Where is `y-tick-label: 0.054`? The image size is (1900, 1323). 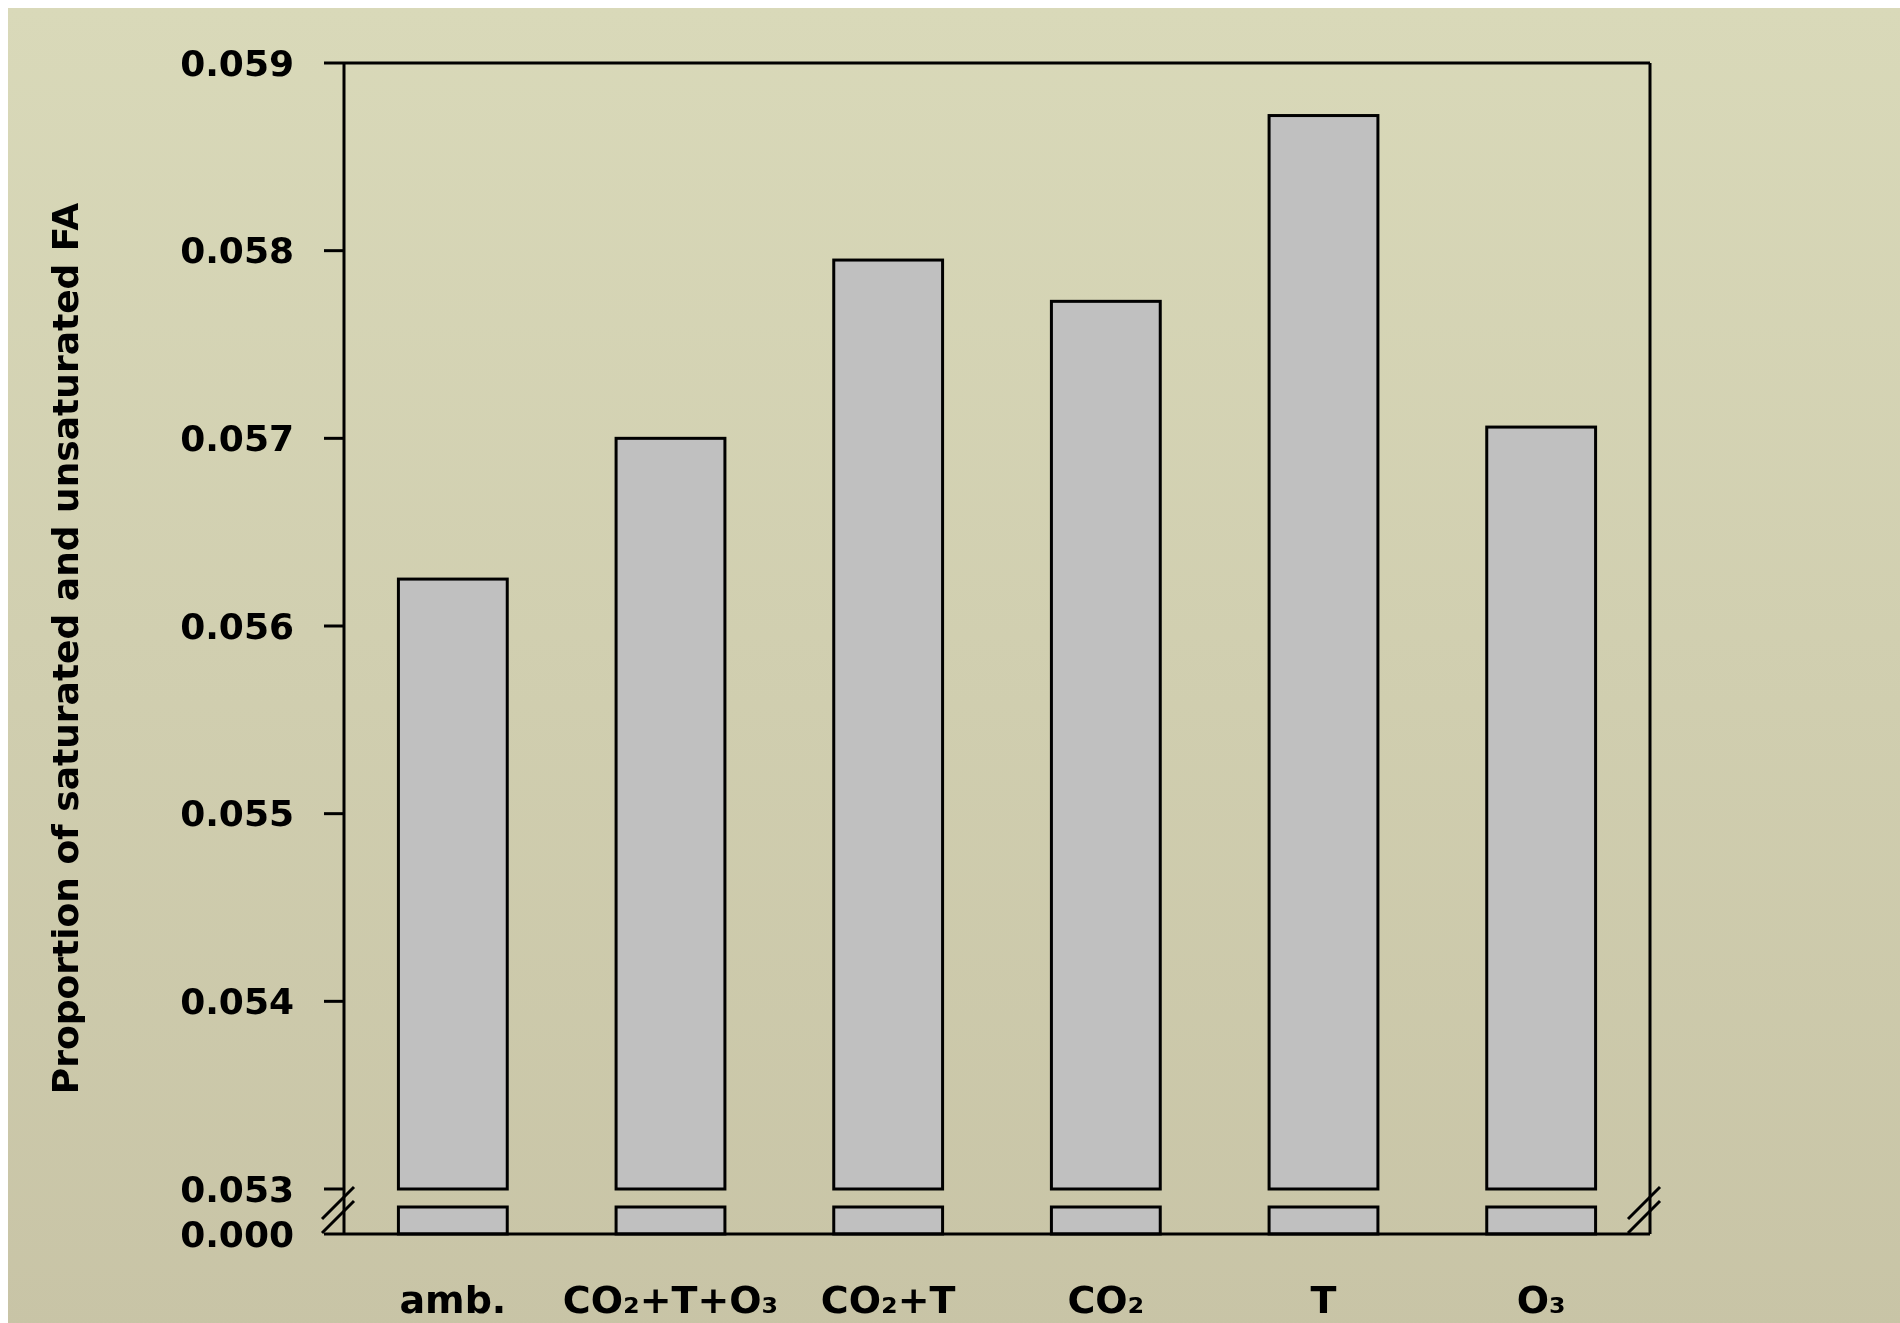
y-tick-label: 0.054 is located at coordinates (237, 1001).